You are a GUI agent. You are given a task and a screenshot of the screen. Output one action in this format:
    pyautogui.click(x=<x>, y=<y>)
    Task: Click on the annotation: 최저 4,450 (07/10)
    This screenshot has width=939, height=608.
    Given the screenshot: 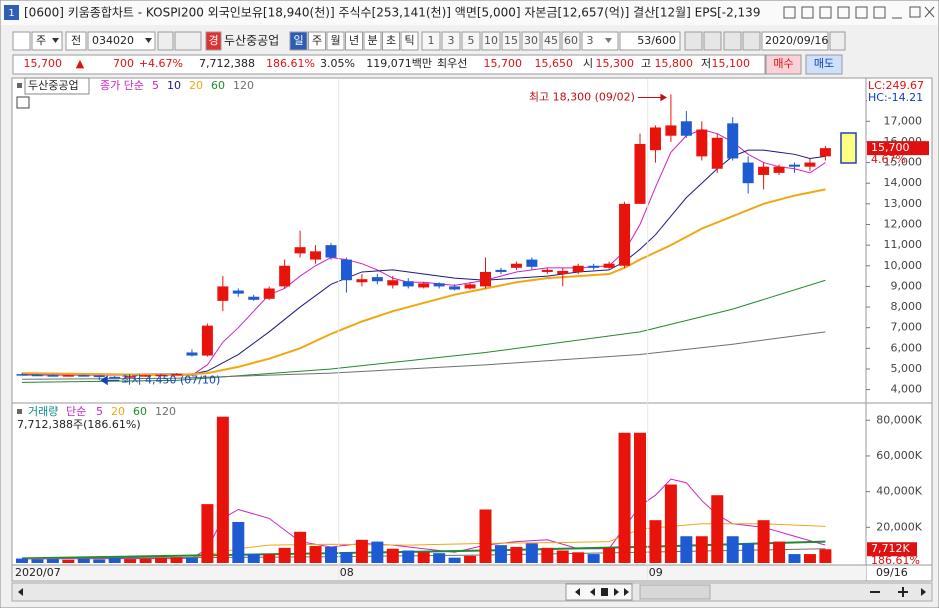 What is the action you would take?
    pyautogui.click(x=170, y=379)
    